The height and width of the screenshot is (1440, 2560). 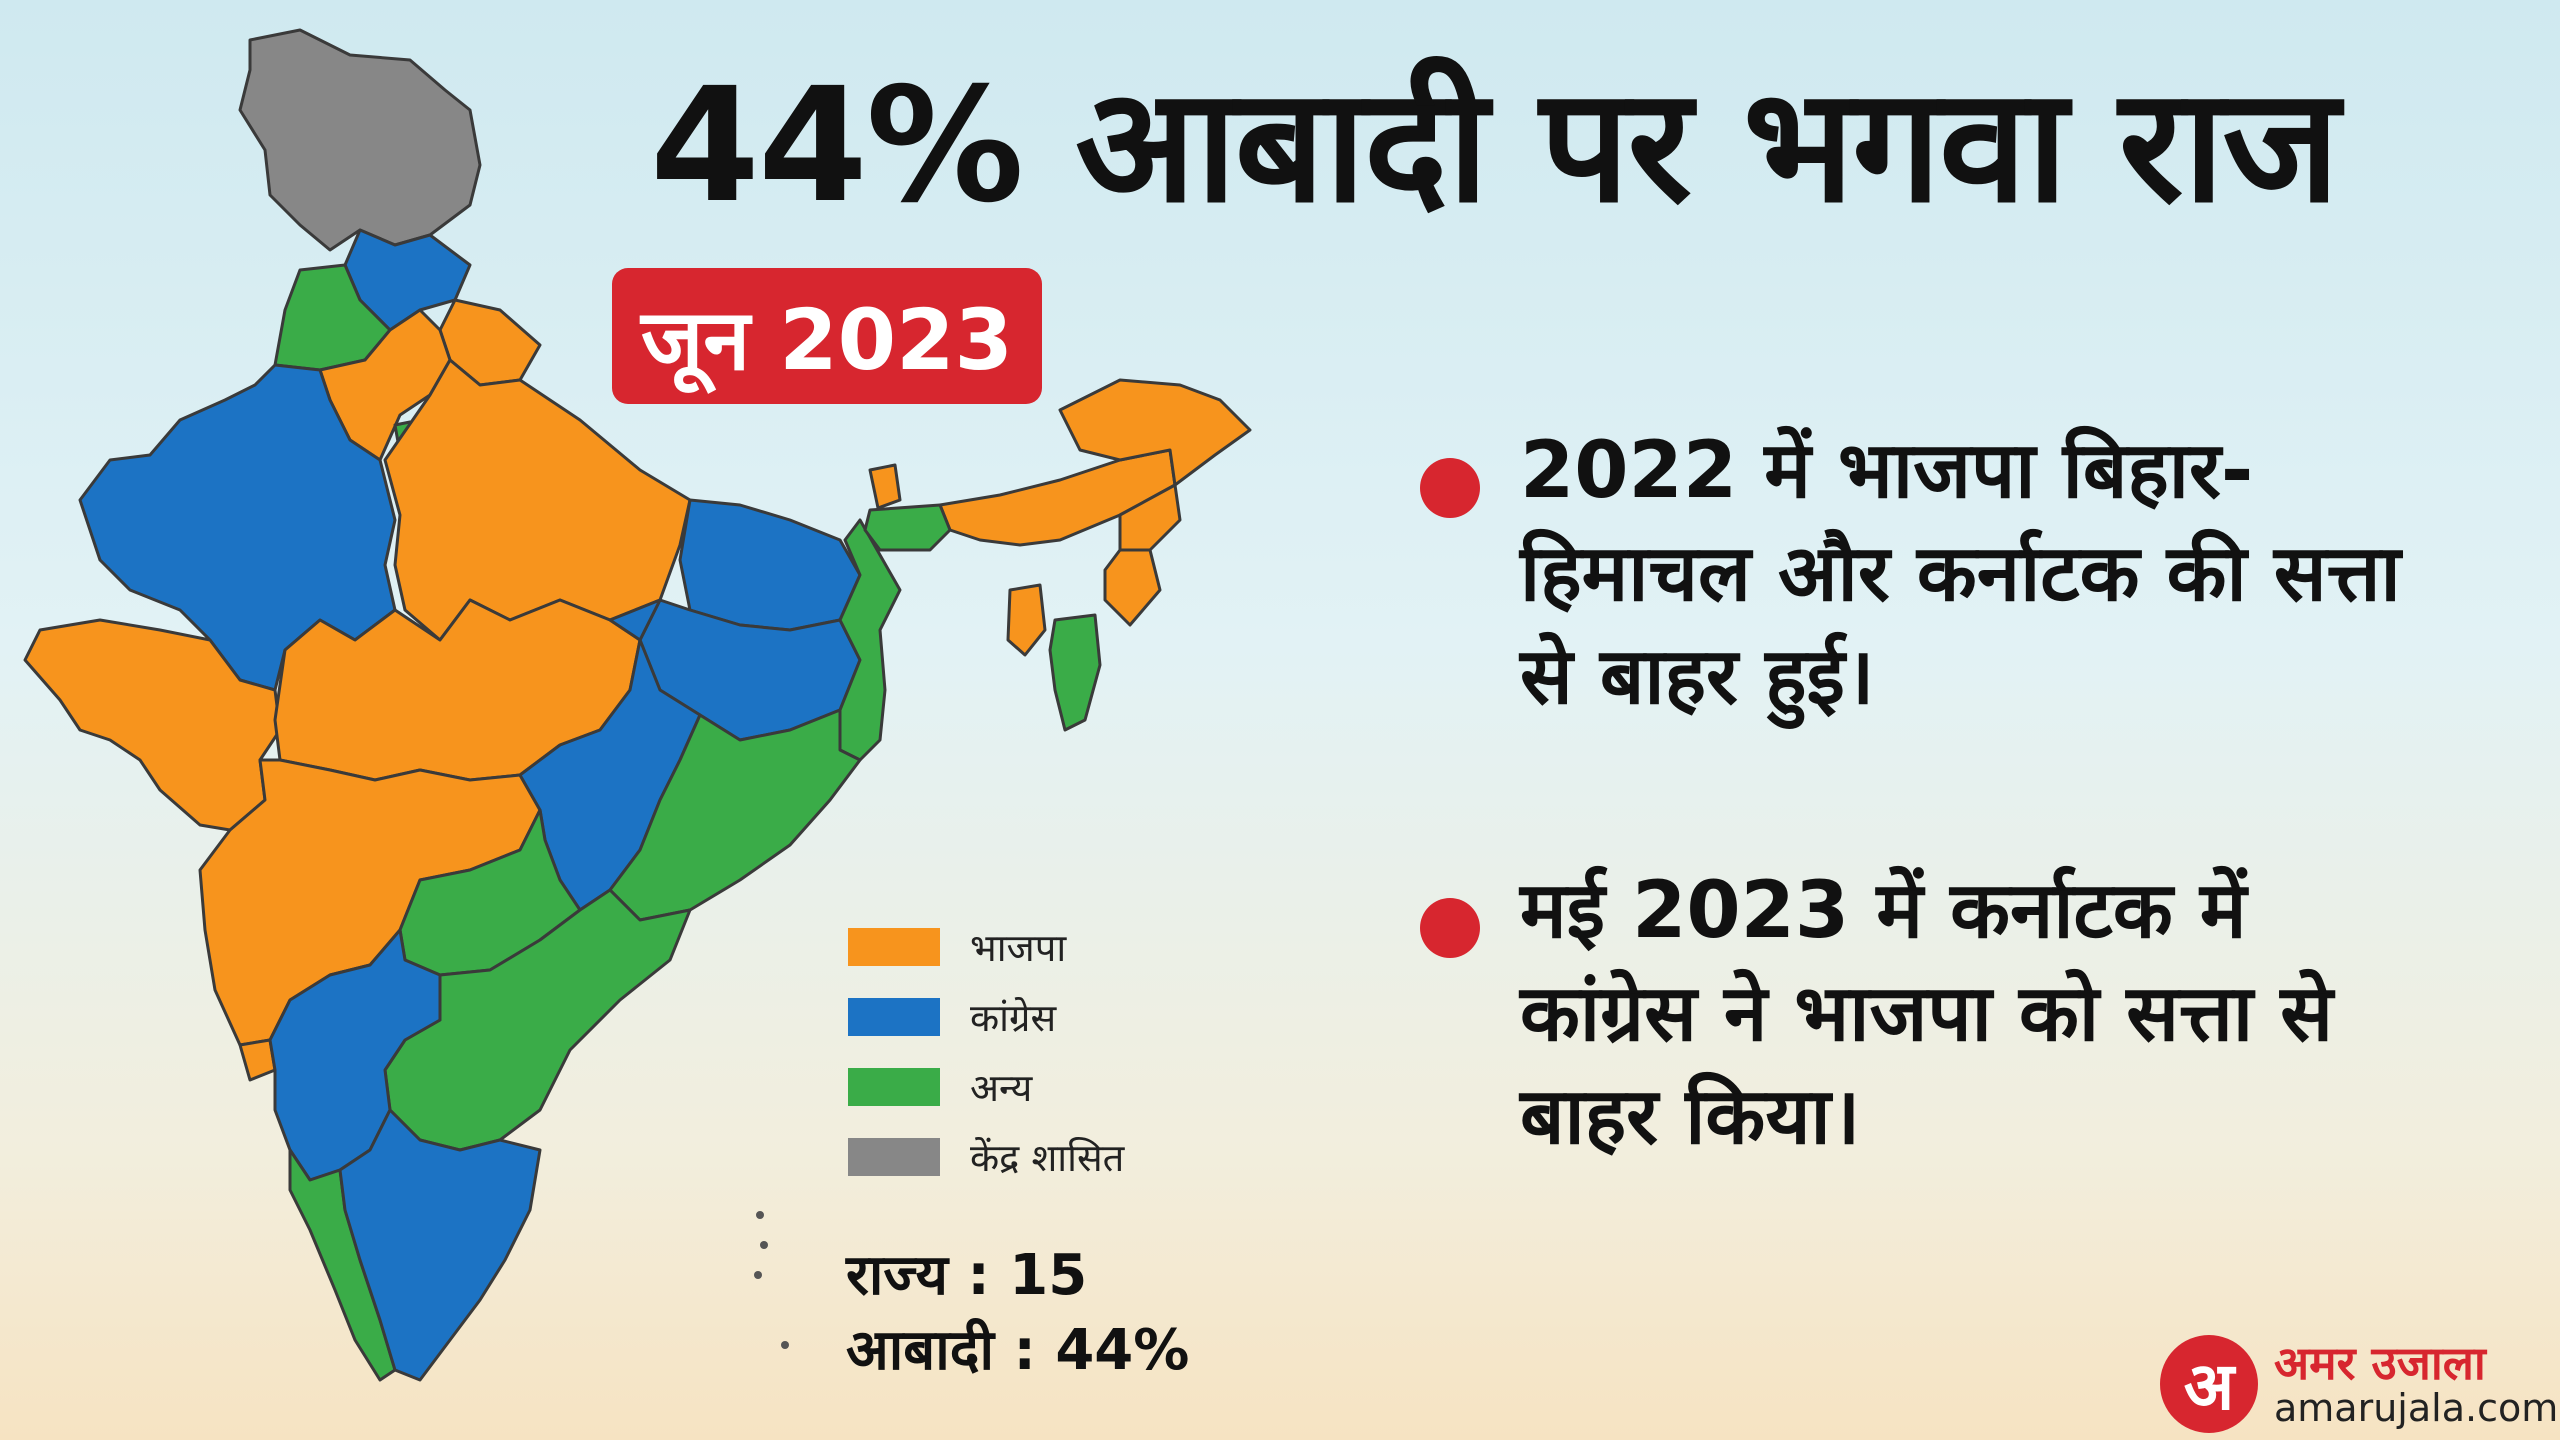 I want to click on stats-block: राज्य : 15 आबादी : 44%, so click(x=1017, y=1313).